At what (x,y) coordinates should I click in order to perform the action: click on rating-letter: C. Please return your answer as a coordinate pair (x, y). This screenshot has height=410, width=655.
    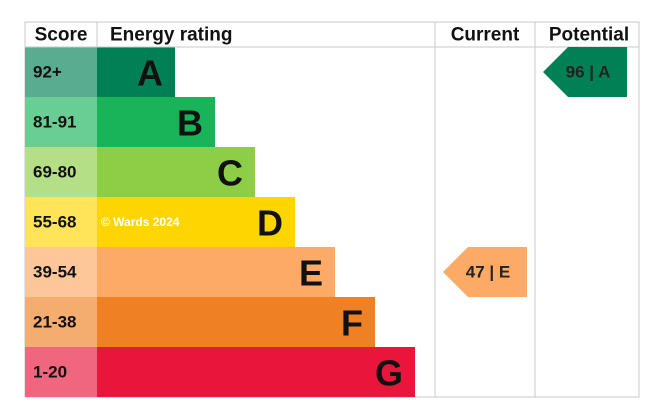
    Looking at the image, I should click on (230, 173).